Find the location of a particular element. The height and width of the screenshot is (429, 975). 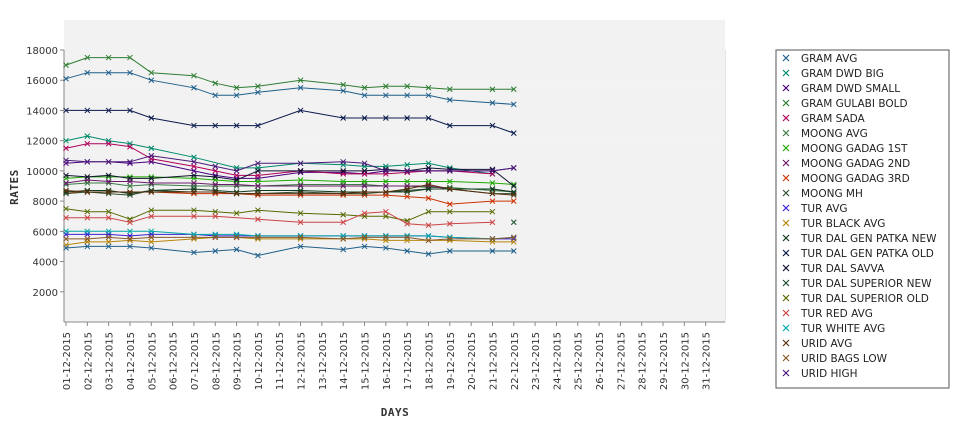

legend-label: MOONG GADAG 1ST is located at coordinates (854, 149).